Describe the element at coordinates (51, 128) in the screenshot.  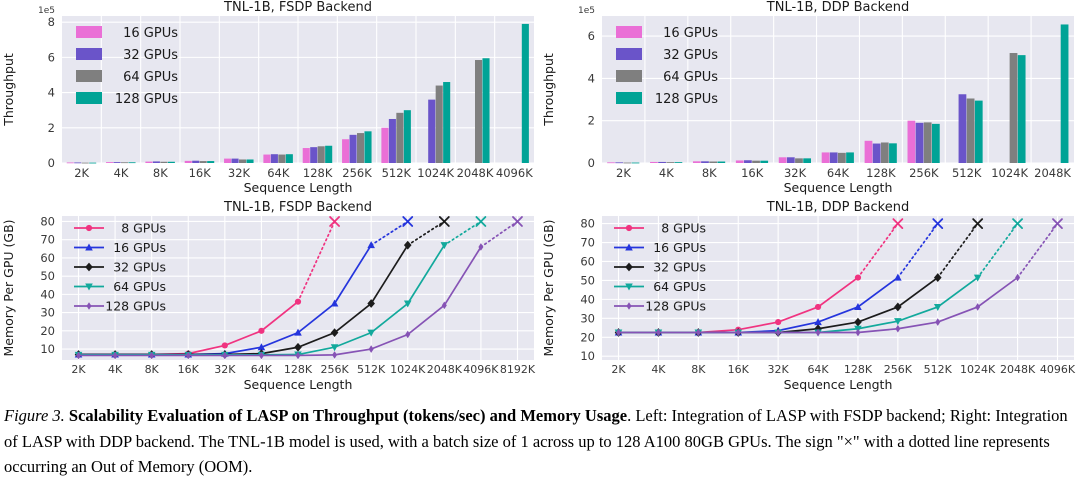
I see `svg-text: 2` at that location.